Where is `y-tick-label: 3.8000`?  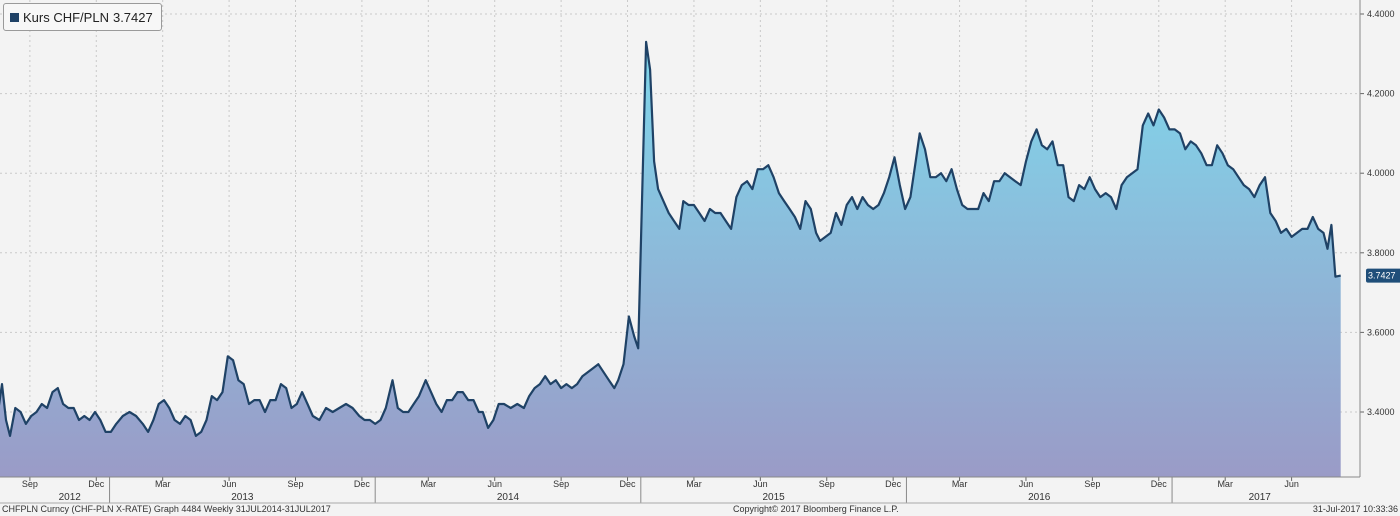 y-tick-label: 3.8000 is located at coordinates (1381, 253).